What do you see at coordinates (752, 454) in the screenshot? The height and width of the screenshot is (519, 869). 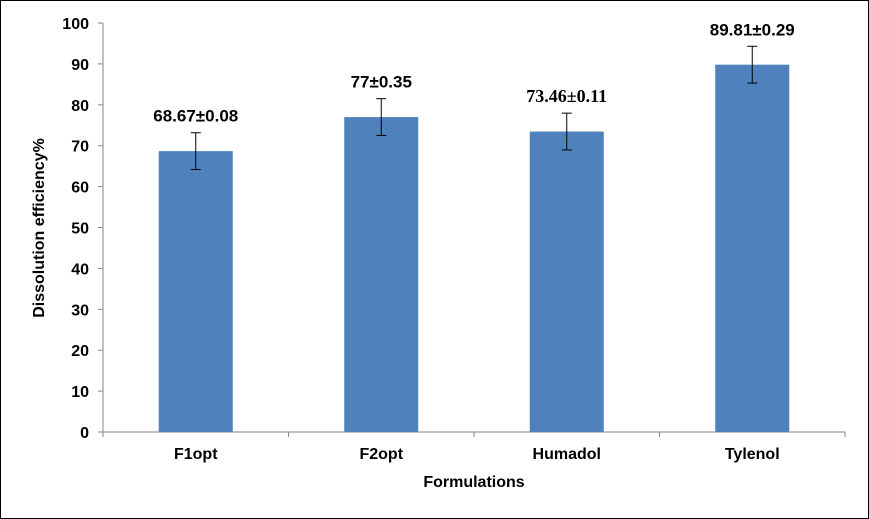 I see `x-tick-label: Tylenol` at bounding box center [752, 454].